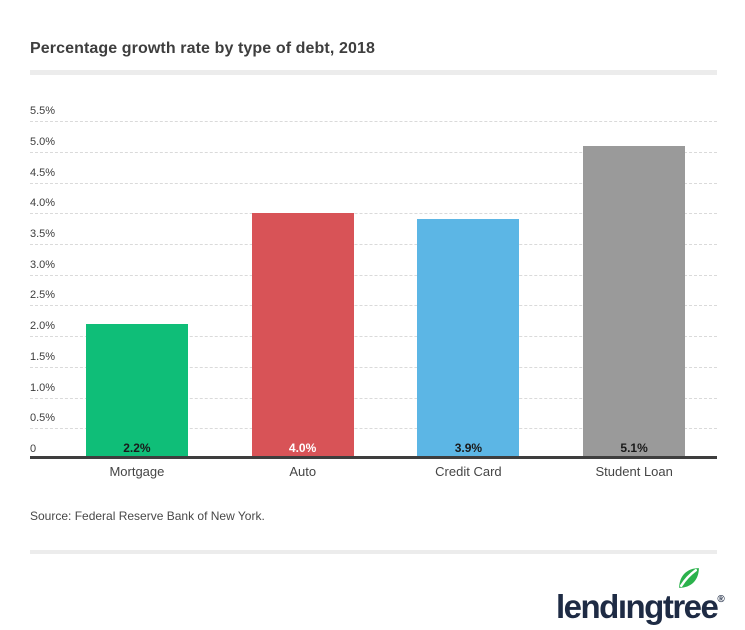 This screenshot has height=630, width=745. What do you see at coordinates (33, 449) in the screenshot?
I see `y-tick-label: 0` at bounding box center [33, 449].